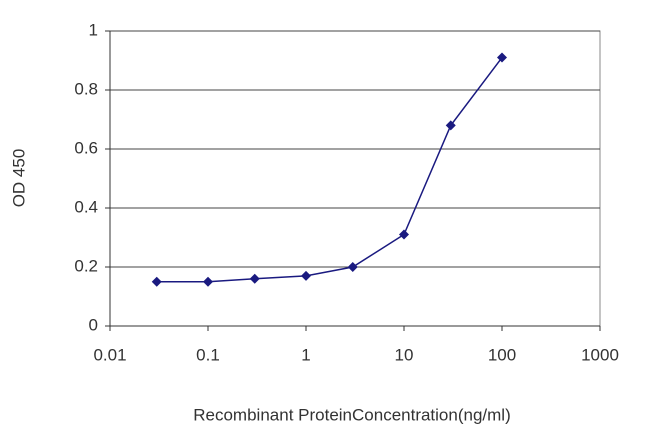 The height and width of the screenshot is (434, 650). I want to click on y-tick-label: 0.6, so click(86, 147).